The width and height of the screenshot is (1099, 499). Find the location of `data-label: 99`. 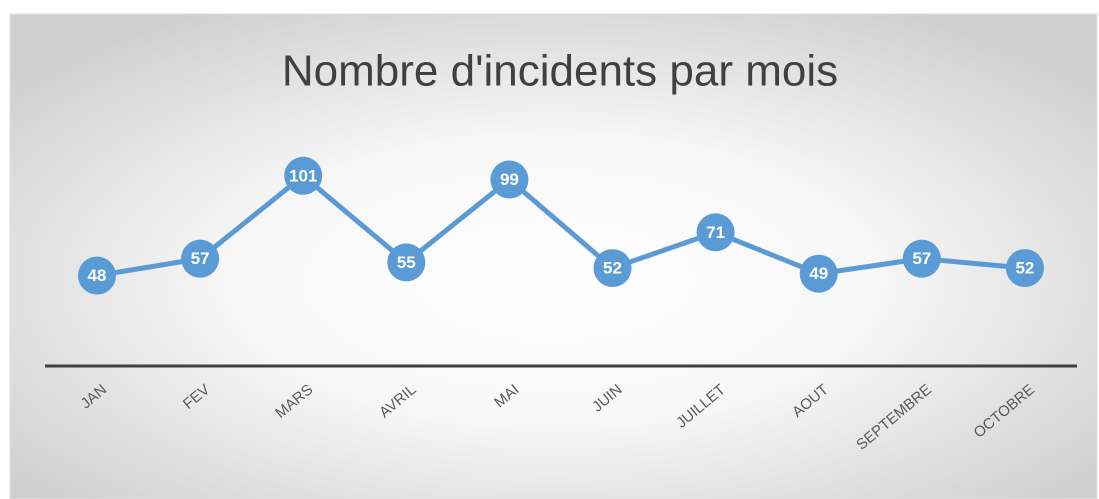

data-label: 99 is located at coordinates (509, 179).